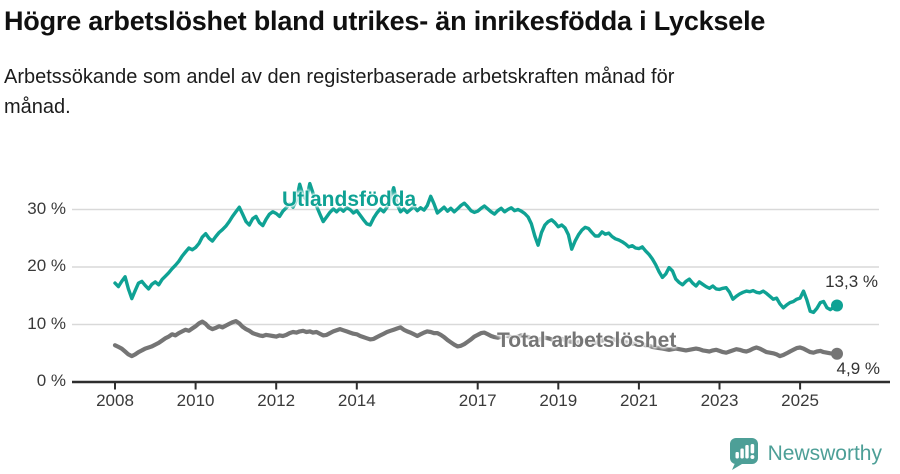 The width and height of the screenshot is (900, 474). Describe the element at coordinates (824, 453) in the screenshot. I see `brand-name: Newsworthy` at that location.